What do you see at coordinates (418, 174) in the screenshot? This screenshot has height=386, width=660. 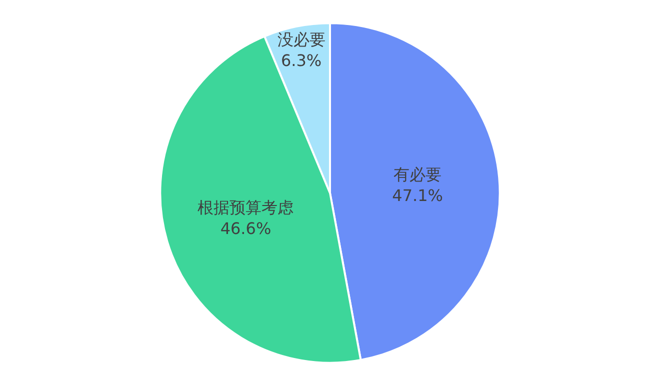 I see `slice-label: 有必要` at bounding box center [418, 174].